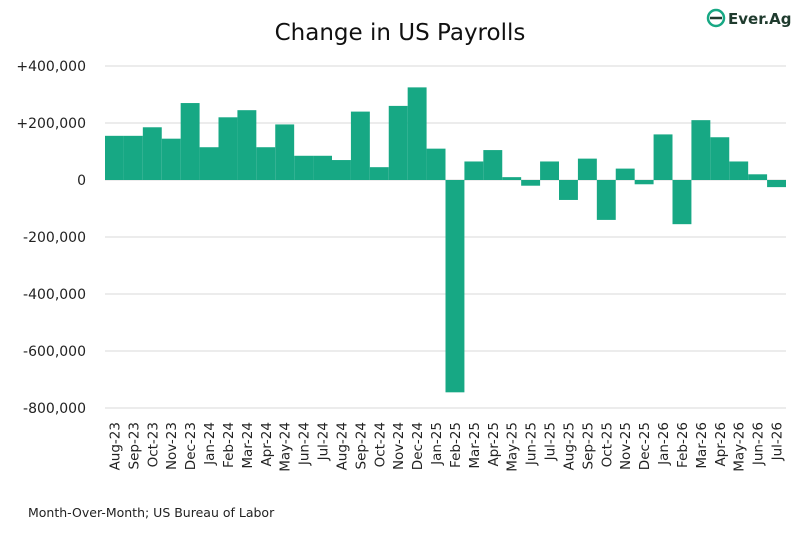  What do you see at coordinates (54, 352) in the screenshot?
I see `y-tick-label: -600,000` at bounding box center [54, 352].